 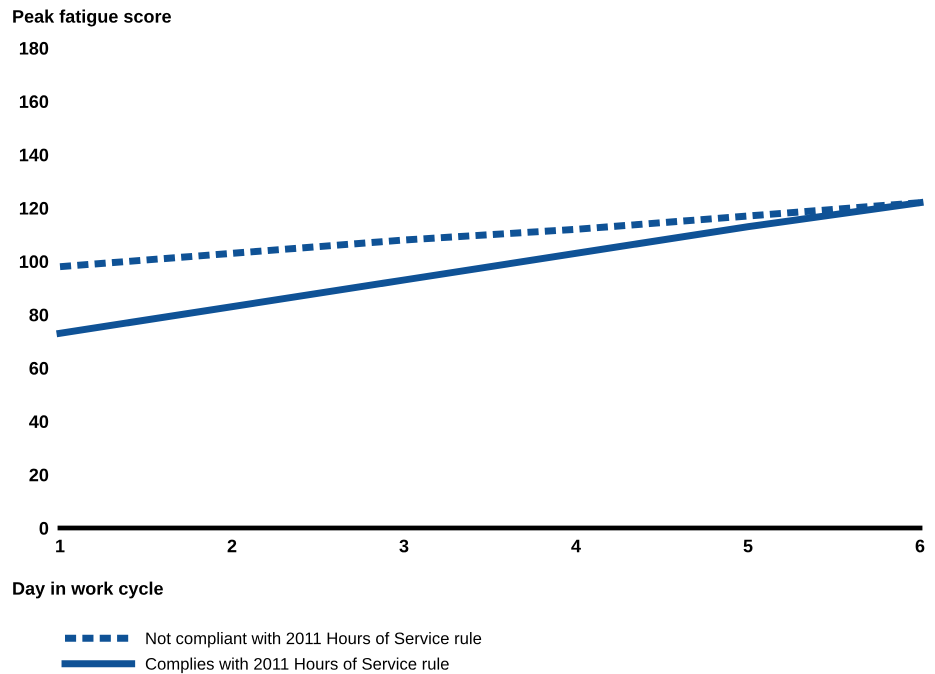 I want to click on y-tick-label: 60, so click(x=38, y=368).